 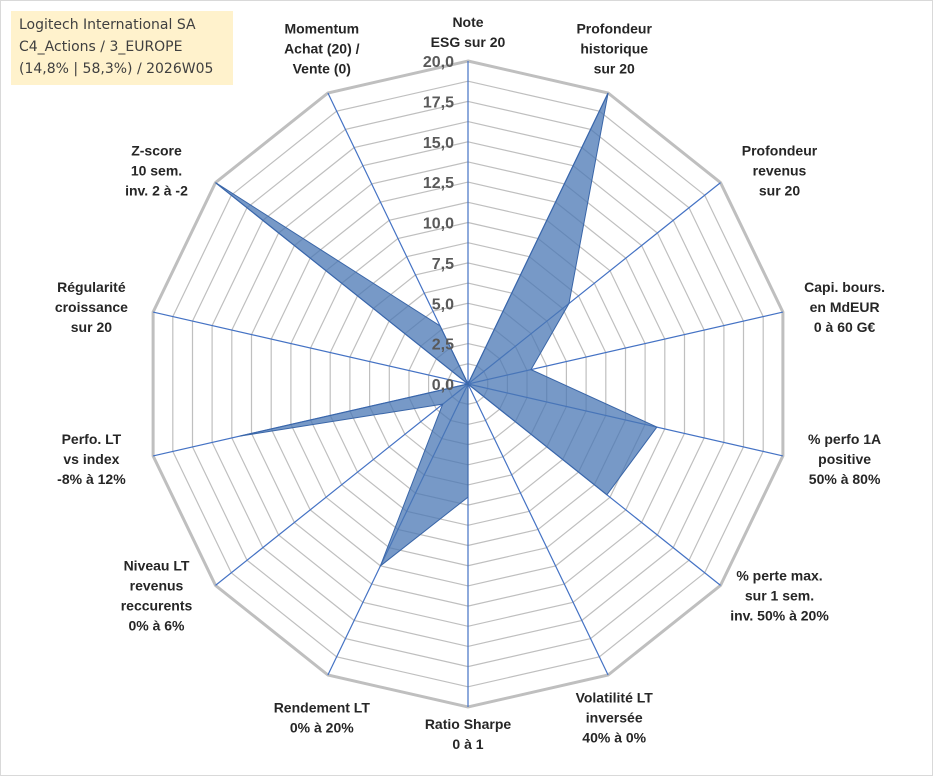 I want to click on axis-label: Niveau LT revenus reccurents 0% à 6%, so click(x=157, y=596).